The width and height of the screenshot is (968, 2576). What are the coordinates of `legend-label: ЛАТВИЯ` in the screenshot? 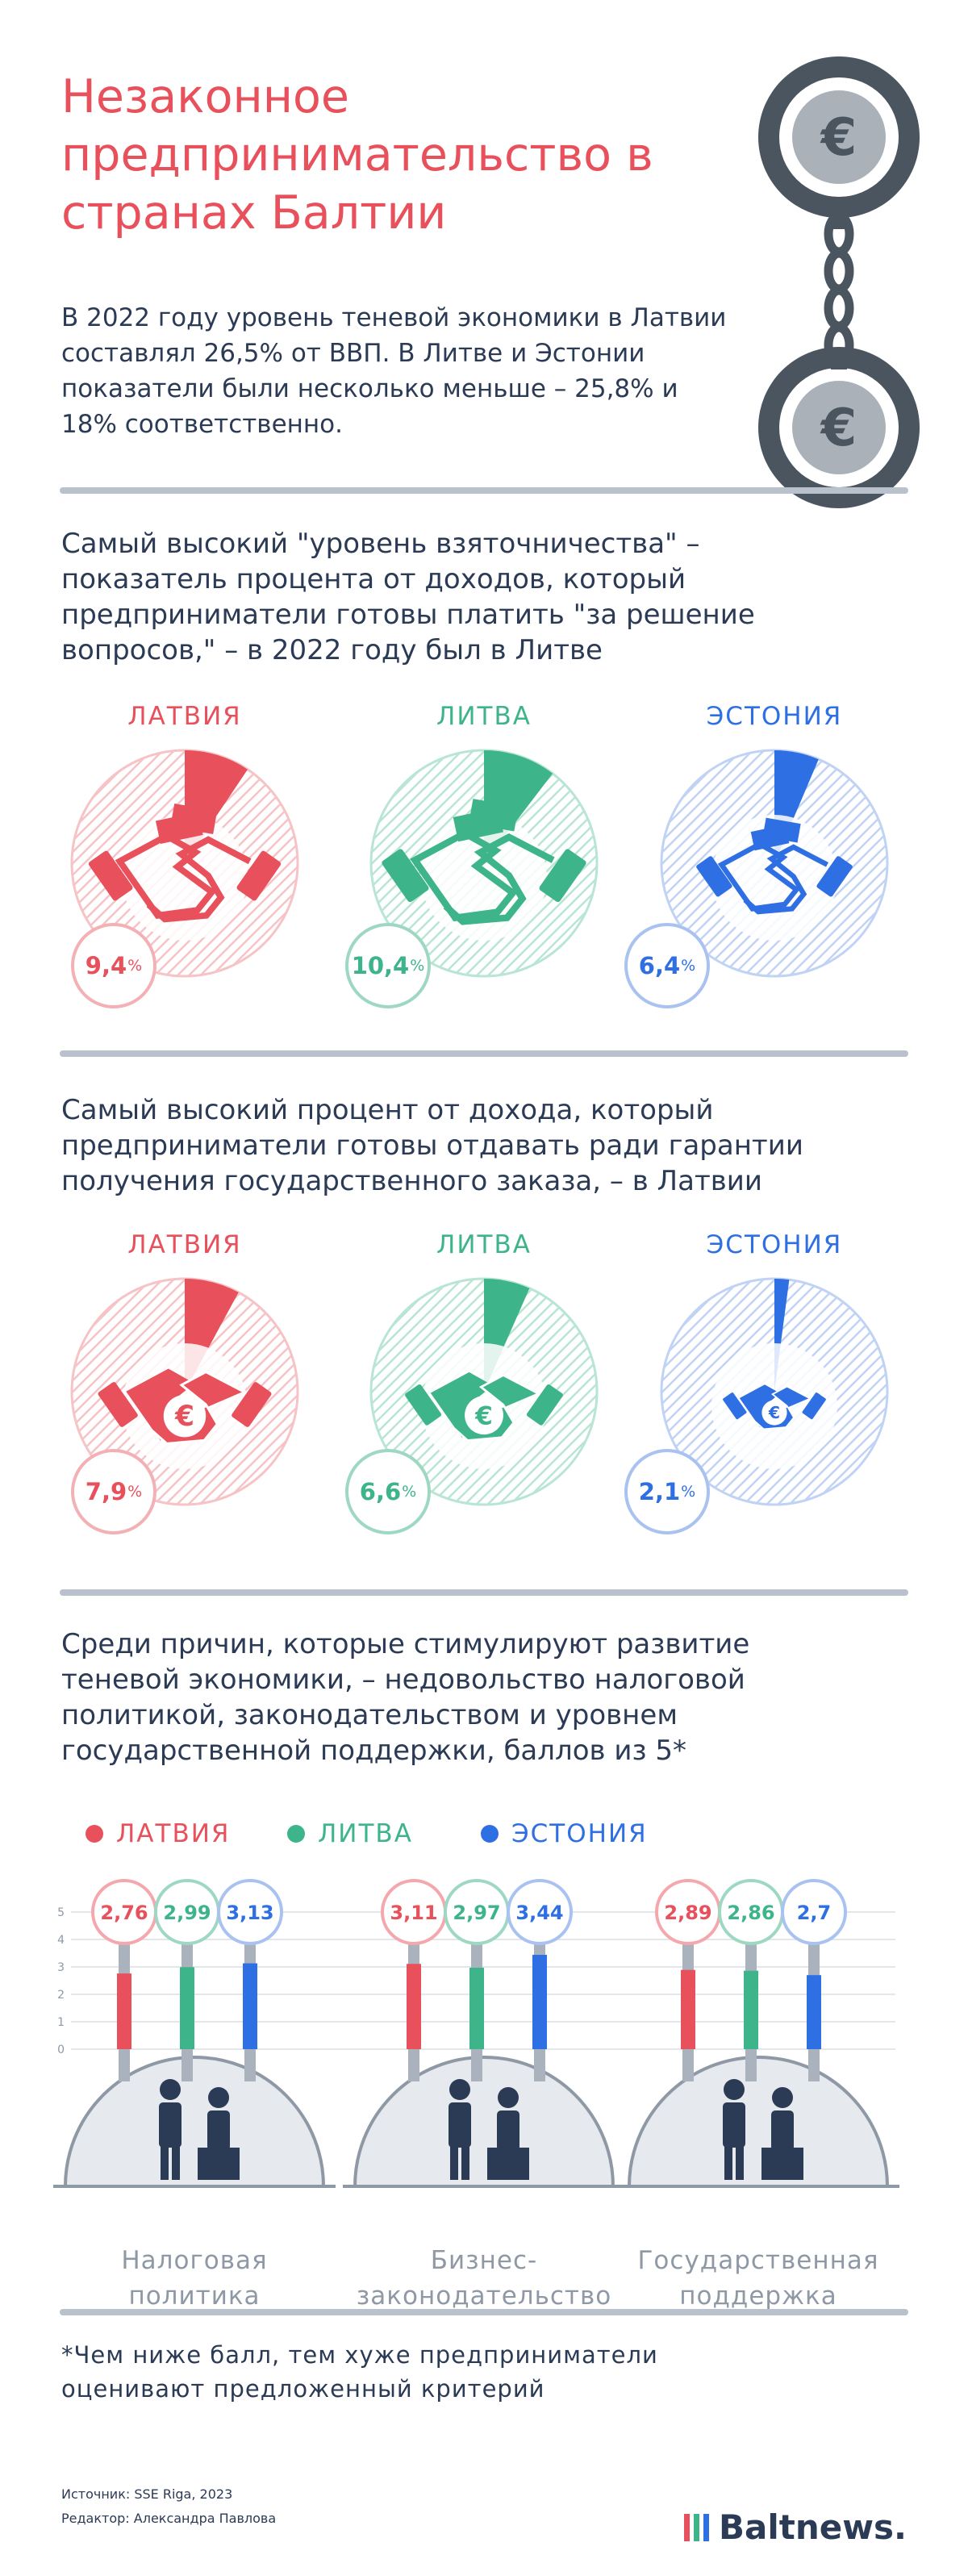 It's located at (173, 1834).